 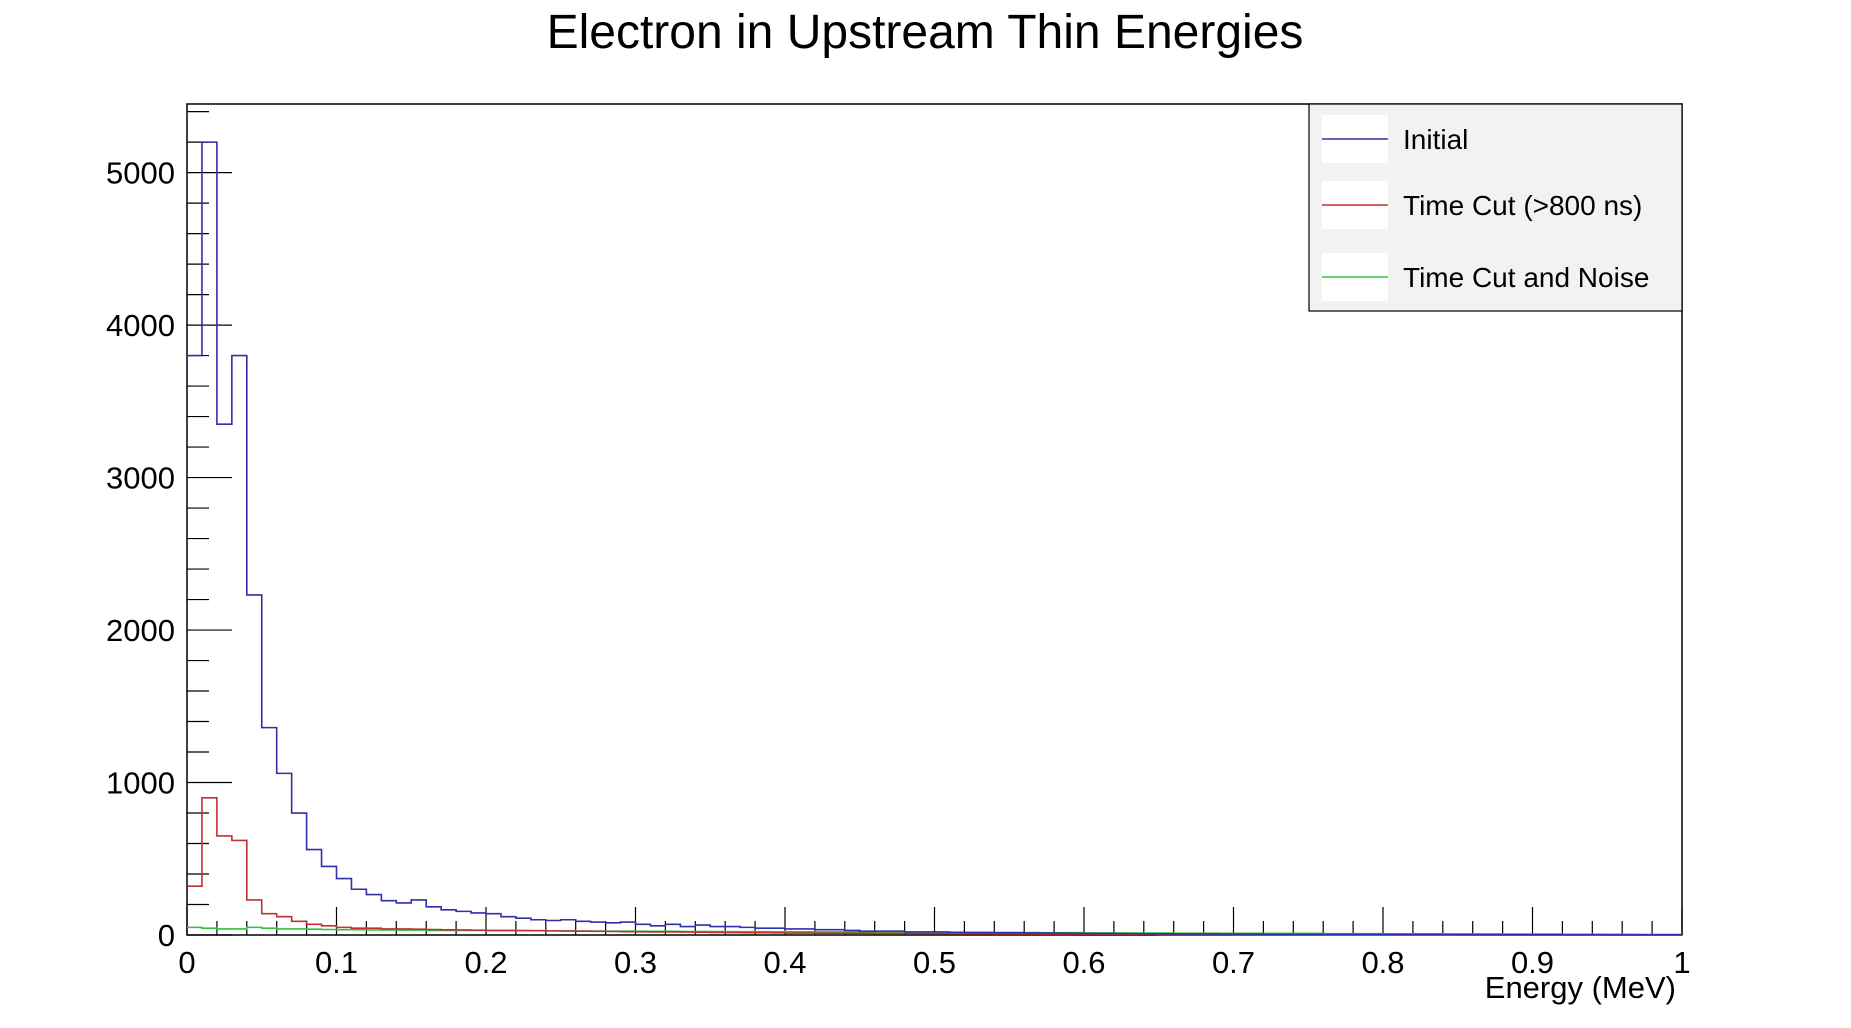 What do you see at coordinates (485, 962) in the screenshot?
I see `x-tick-label: 0.2` at bounding box center [485, 962].